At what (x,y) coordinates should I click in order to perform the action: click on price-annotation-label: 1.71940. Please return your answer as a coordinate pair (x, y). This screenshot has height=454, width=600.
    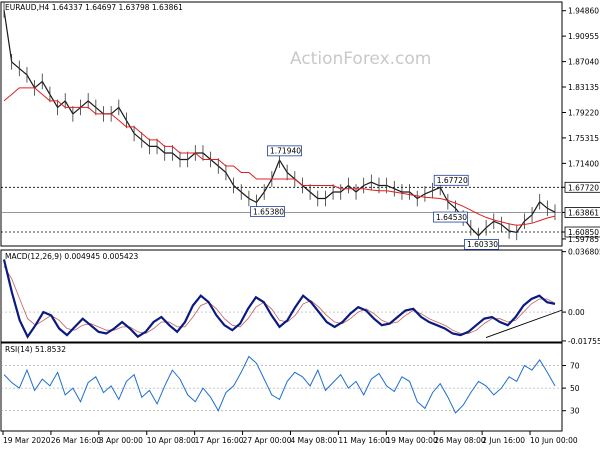
    Looking at the image, I should click on (285, 151).